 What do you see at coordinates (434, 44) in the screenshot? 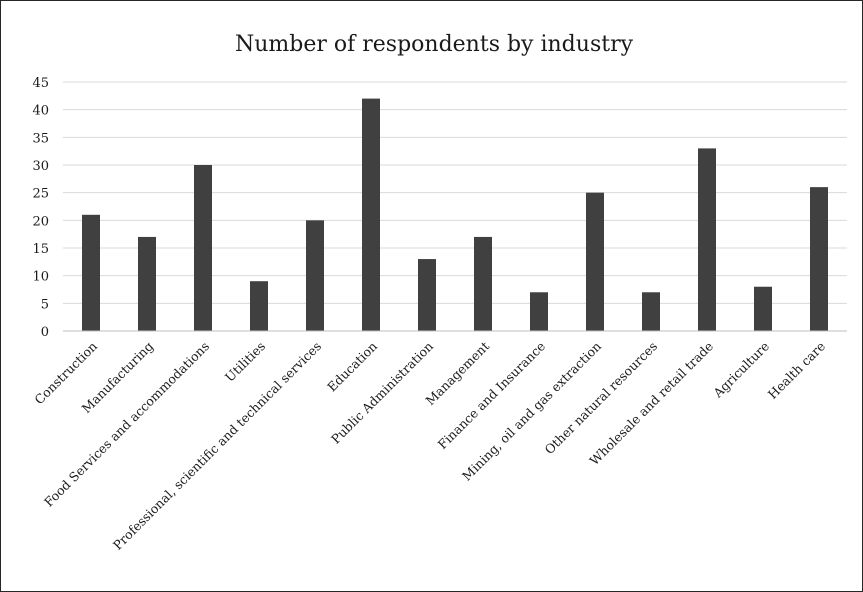
I see `chart-title: Number of respondents by industry` at bounding box center [434, 44].